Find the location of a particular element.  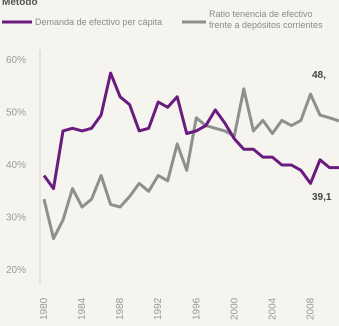

y-tick-label: 50% is located at coordinates (16, 113).